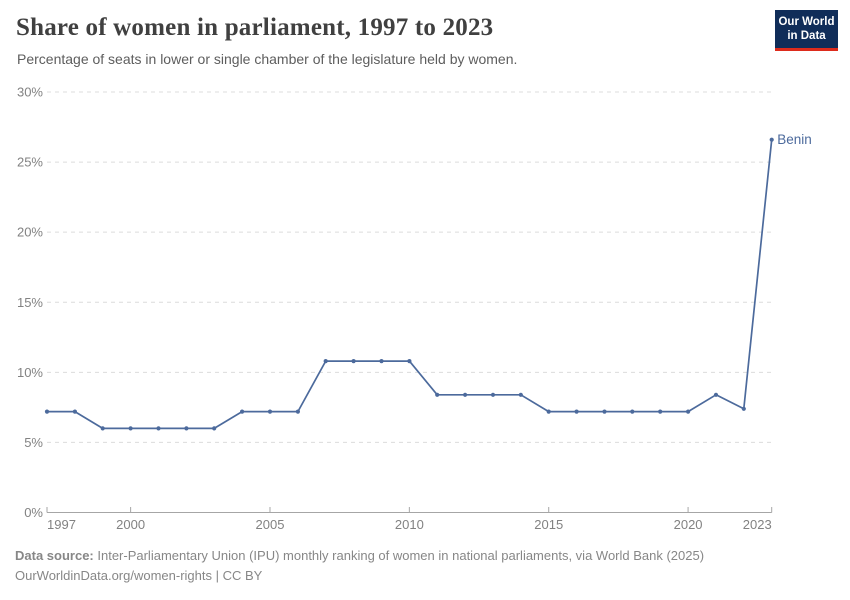  What do you see at coordinates (74, 411) in the screenshot?
I see `data-point-1998` at bounding box center [74, 411].